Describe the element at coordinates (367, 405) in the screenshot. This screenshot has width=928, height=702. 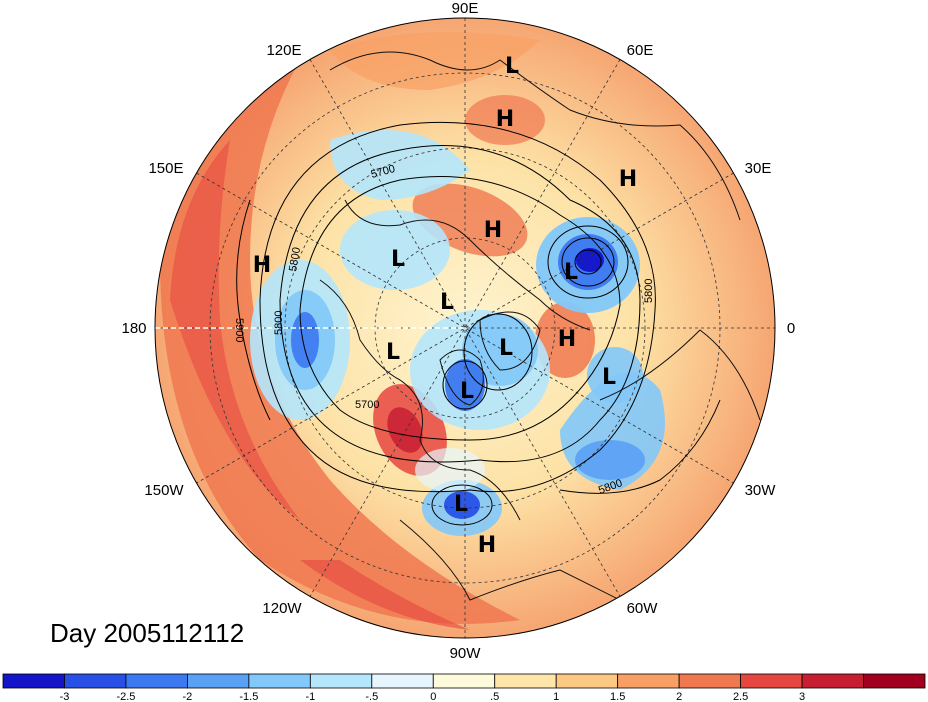
I see `contour-label: 5700` at that location.